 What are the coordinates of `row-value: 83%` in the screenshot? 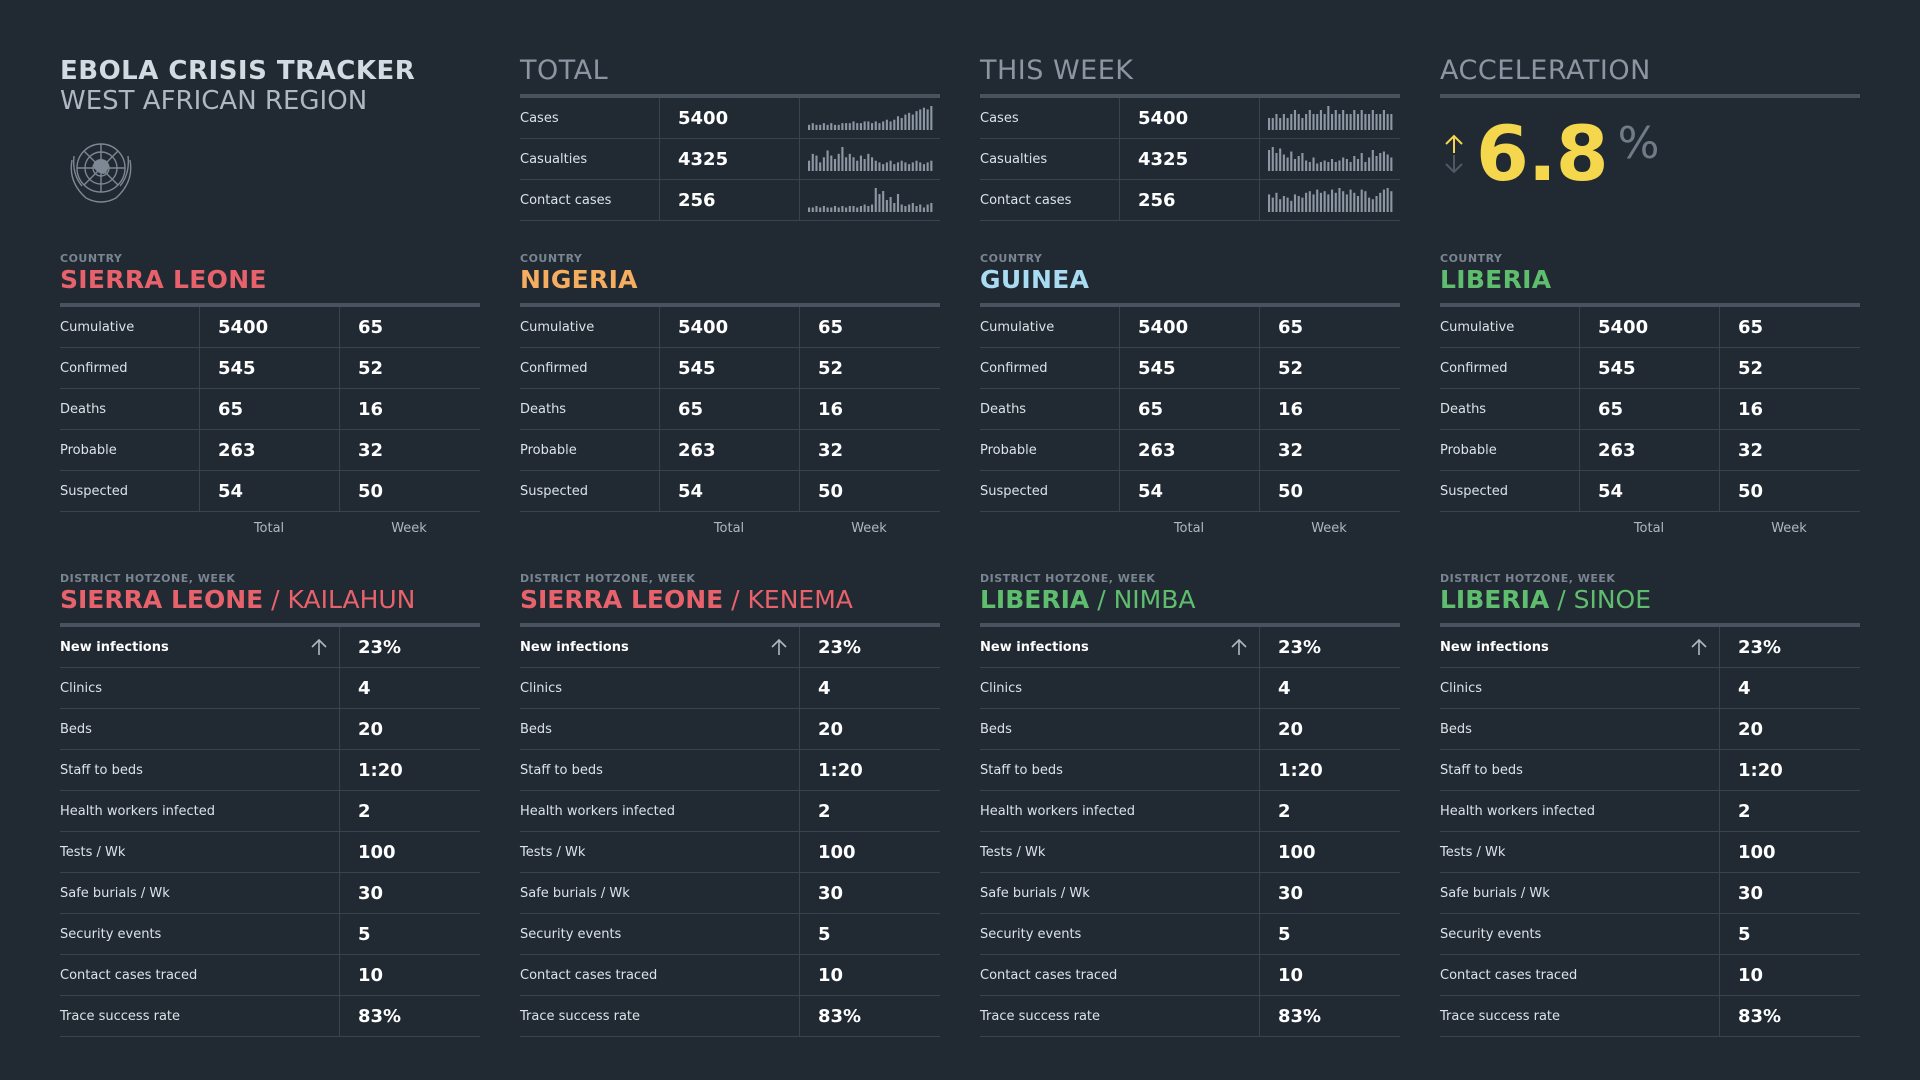 It's located at (1760, 1016).